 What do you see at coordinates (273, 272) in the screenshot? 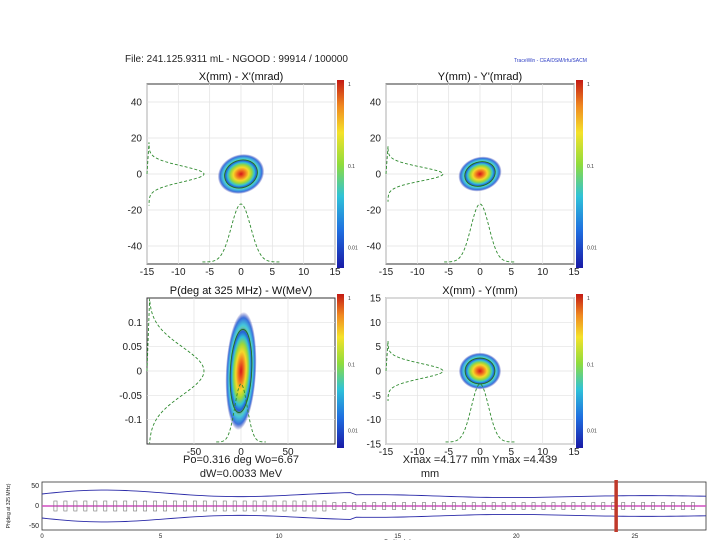
I see `x-tick-label: 5` at bounding box center [273, 272].